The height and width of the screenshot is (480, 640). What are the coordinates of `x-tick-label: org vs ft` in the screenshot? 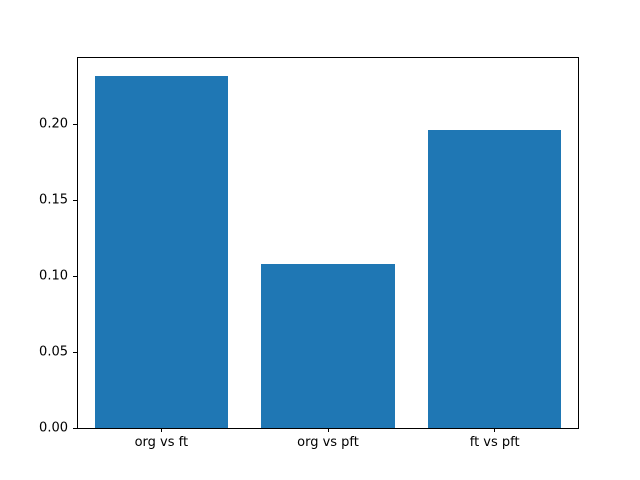 It's located at (161, 442).